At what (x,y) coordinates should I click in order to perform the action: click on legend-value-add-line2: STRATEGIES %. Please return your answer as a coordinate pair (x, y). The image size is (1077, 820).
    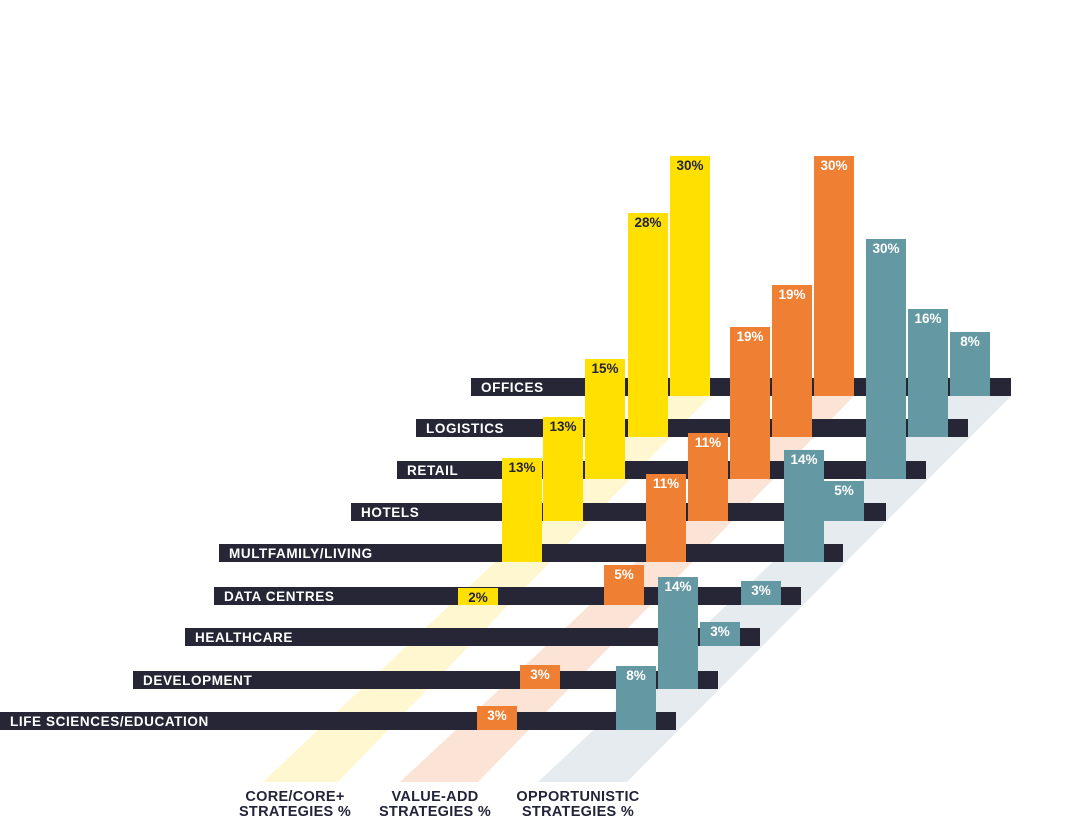
    Looking at the image, I should click on (435, 812).